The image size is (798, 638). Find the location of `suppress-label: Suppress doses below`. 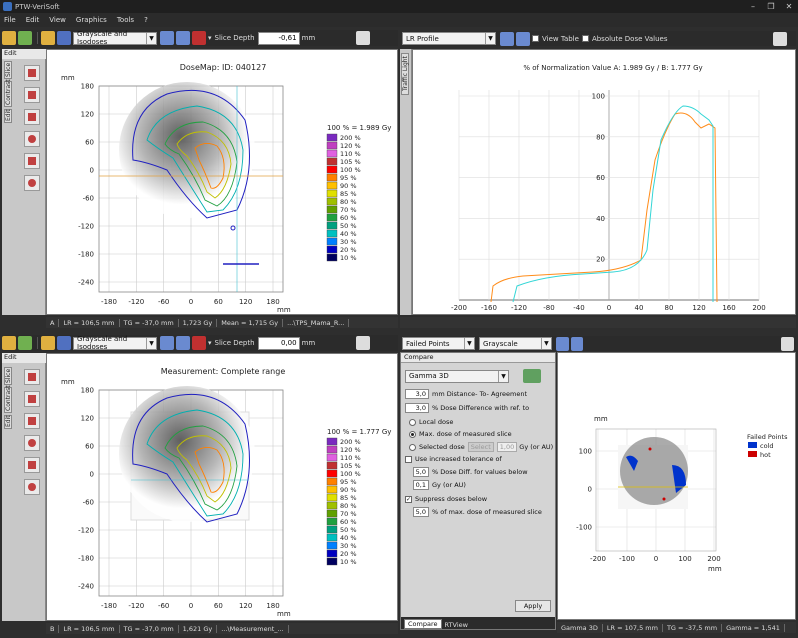

suppress-label: Suppress doses below is located at coordinates (451, 499).